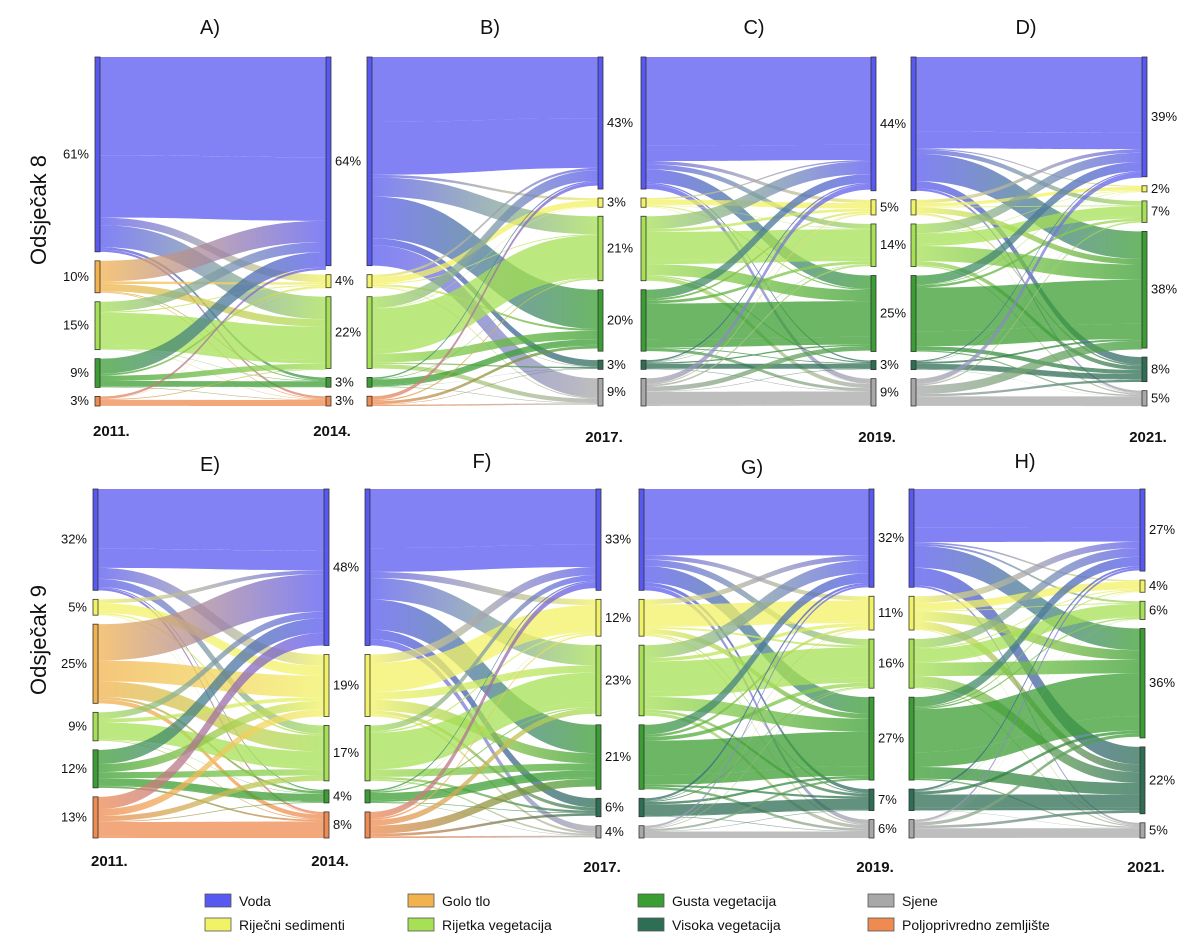 This screenshot has height=950, width=1183. Describe the element at coordinates (643, 202) in the screenshot. I see `left-node-rijecni-sedimenti` at that location.